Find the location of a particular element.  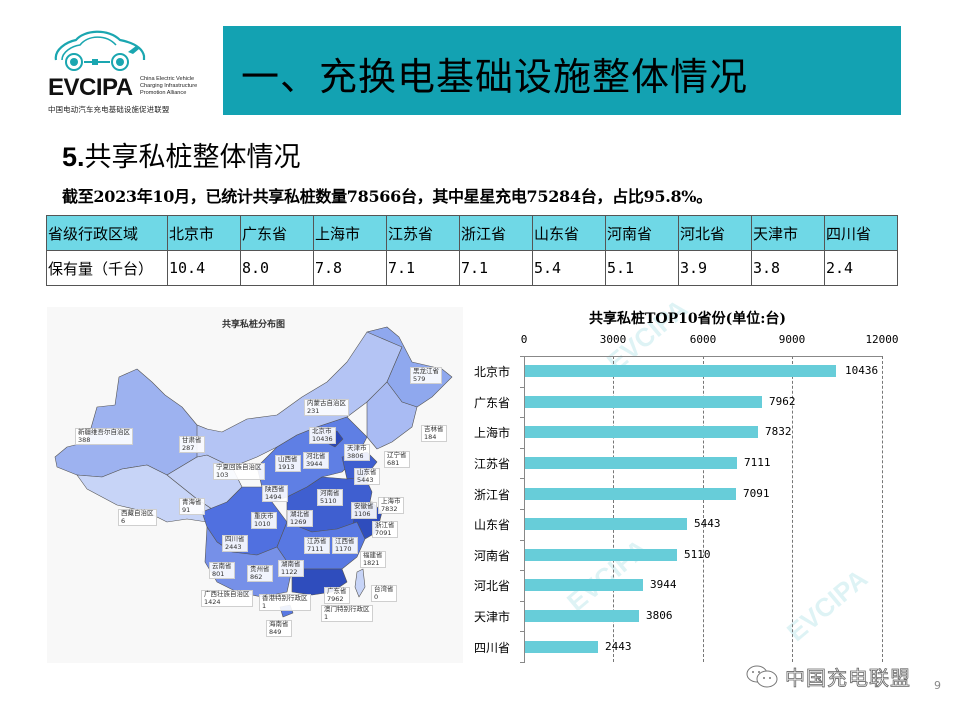

table-cell: 5.1 is located at coordinates (642, 268).